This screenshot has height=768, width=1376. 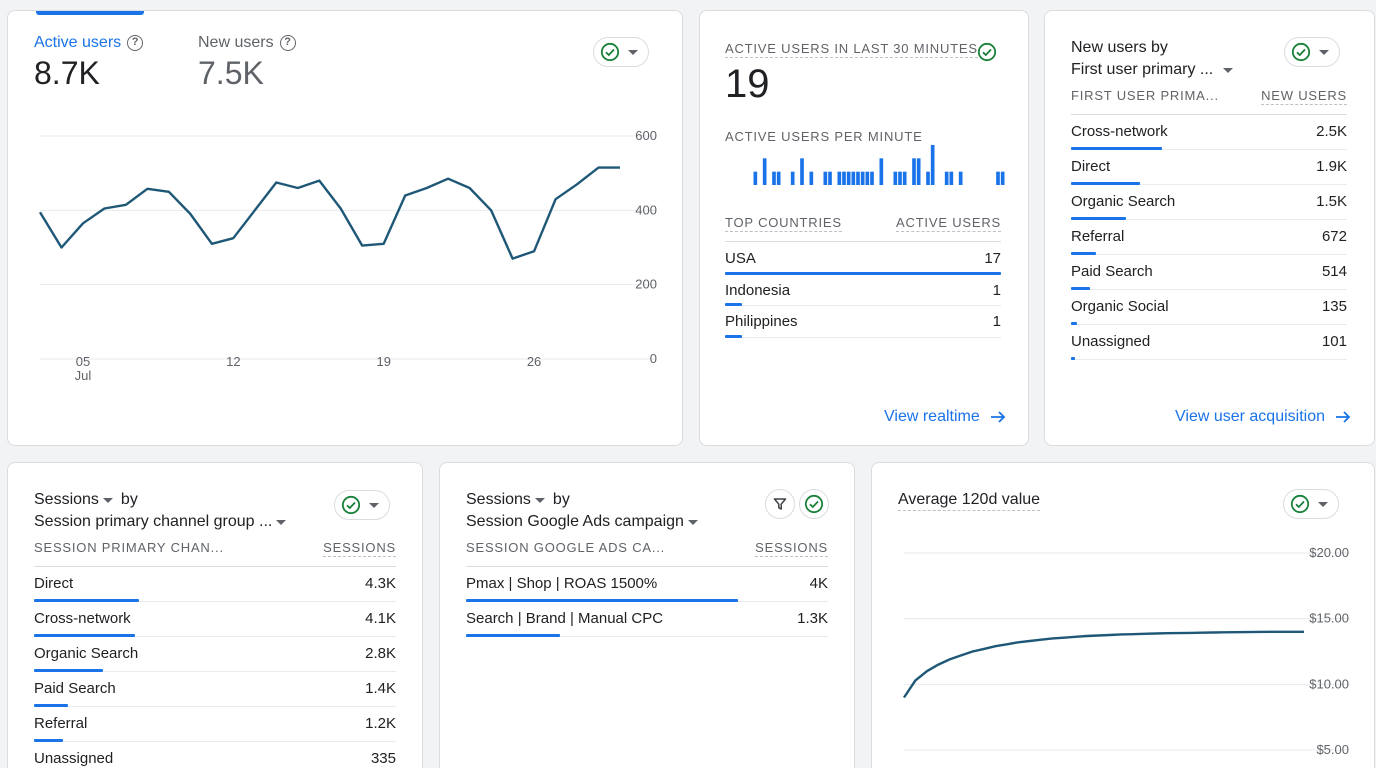 What do you see at coordinates (1331, 166) in the screenshot?
I see `row-value: 1.9K` at bounding box center [1331, 166].